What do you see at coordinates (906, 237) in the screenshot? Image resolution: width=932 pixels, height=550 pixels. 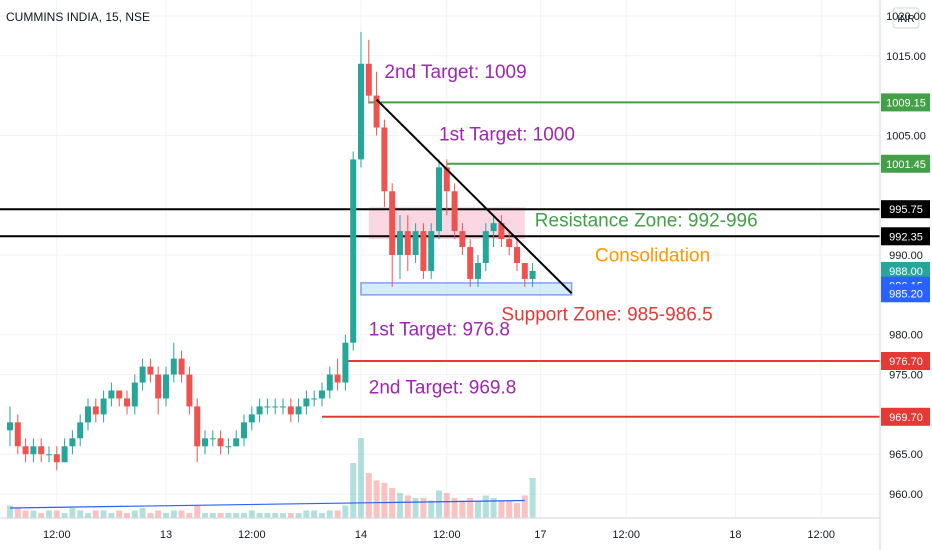 I see `price-badge-label: 992.35` at bounding box center [906, 237].